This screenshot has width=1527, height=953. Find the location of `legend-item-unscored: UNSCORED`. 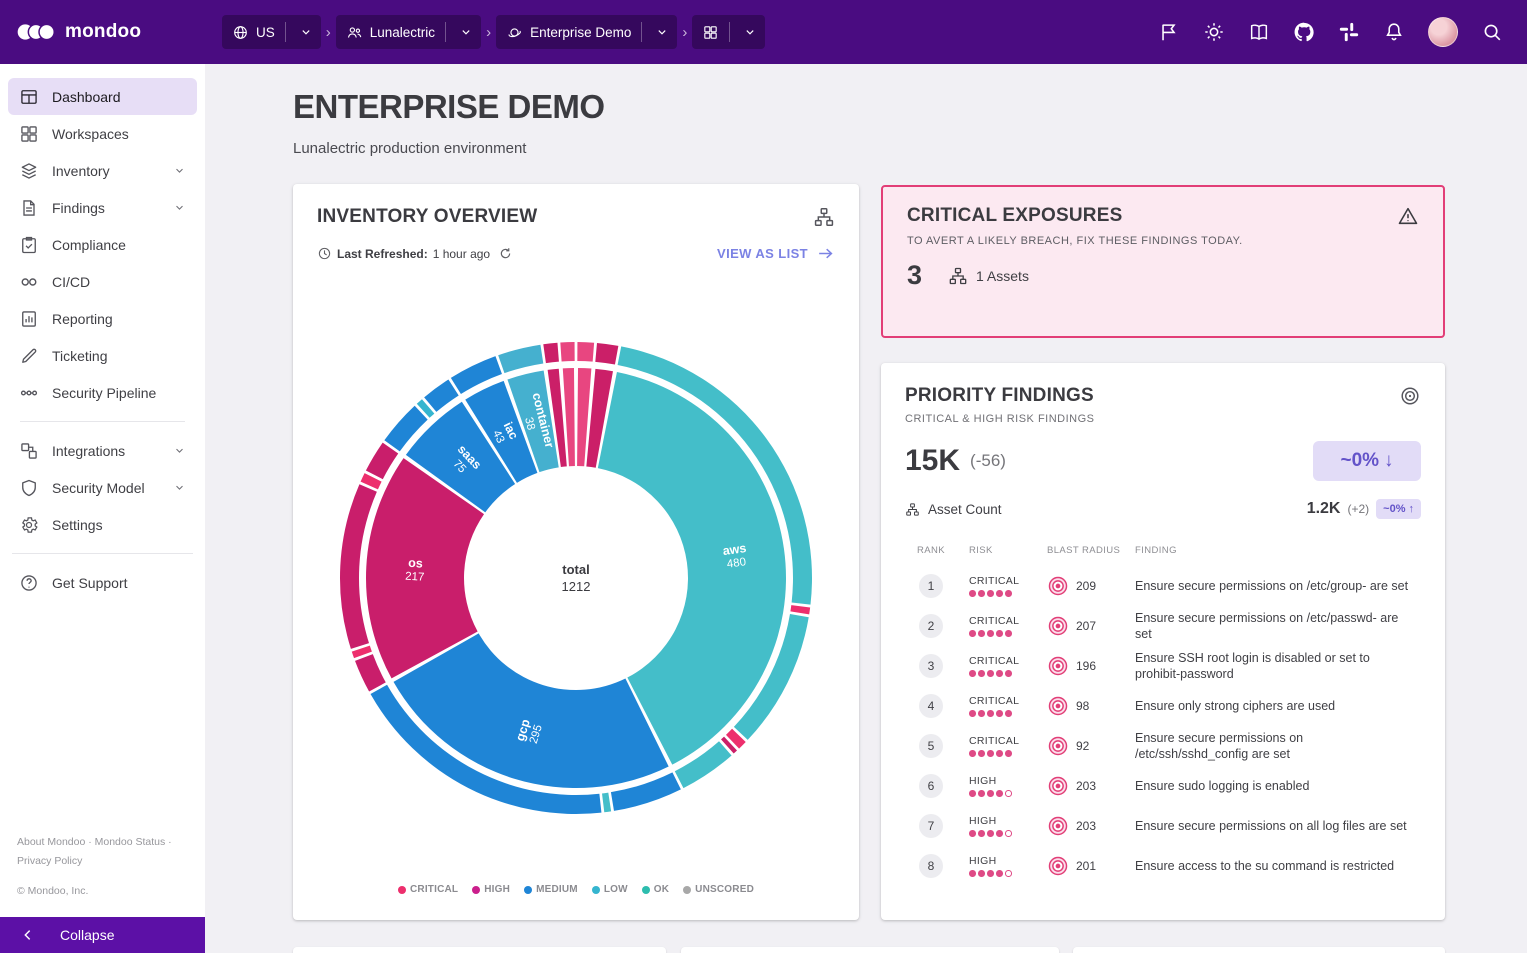

legend-item-unscored: UNSCORED is located at coordinates (718, 889).